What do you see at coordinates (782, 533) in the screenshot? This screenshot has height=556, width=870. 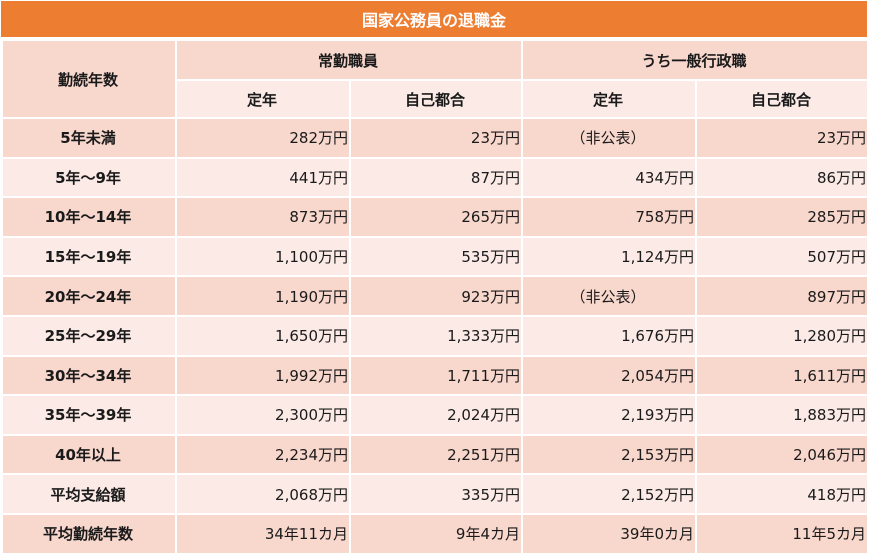 I see `table-cell: 11年5カ月` at bounding box center [782, 533].